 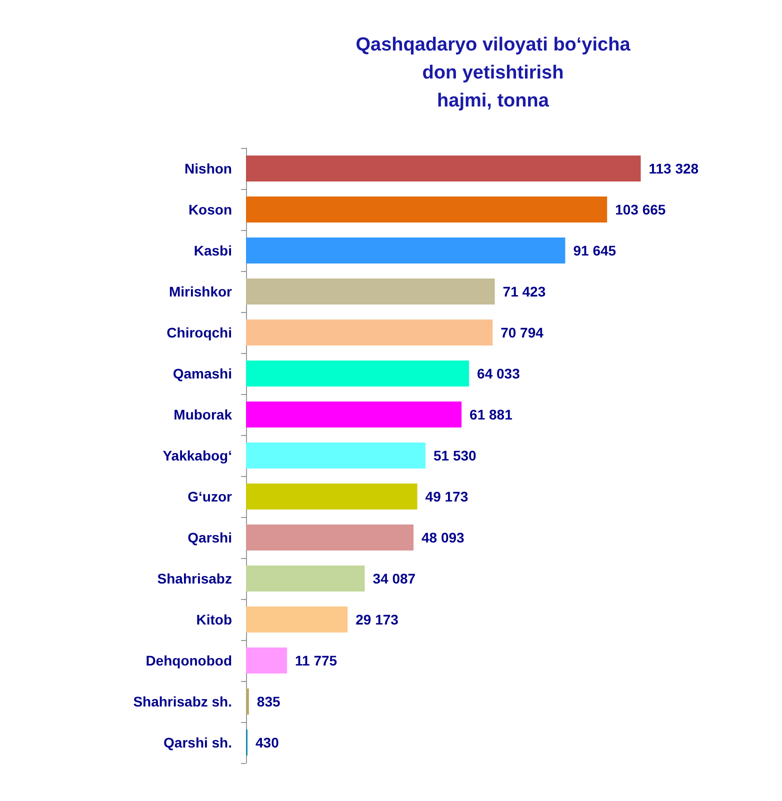 What do you see at coordinates (203, 414) in the screenshot?
I see `y-tick-label: Muborak` at bounding box center [203, 414].